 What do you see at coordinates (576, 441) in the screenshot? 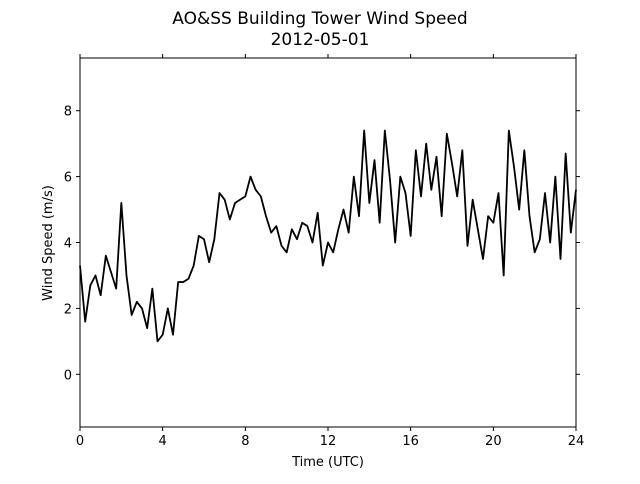
I see `x-tick-label: 24` at bounding box center [576, 441].